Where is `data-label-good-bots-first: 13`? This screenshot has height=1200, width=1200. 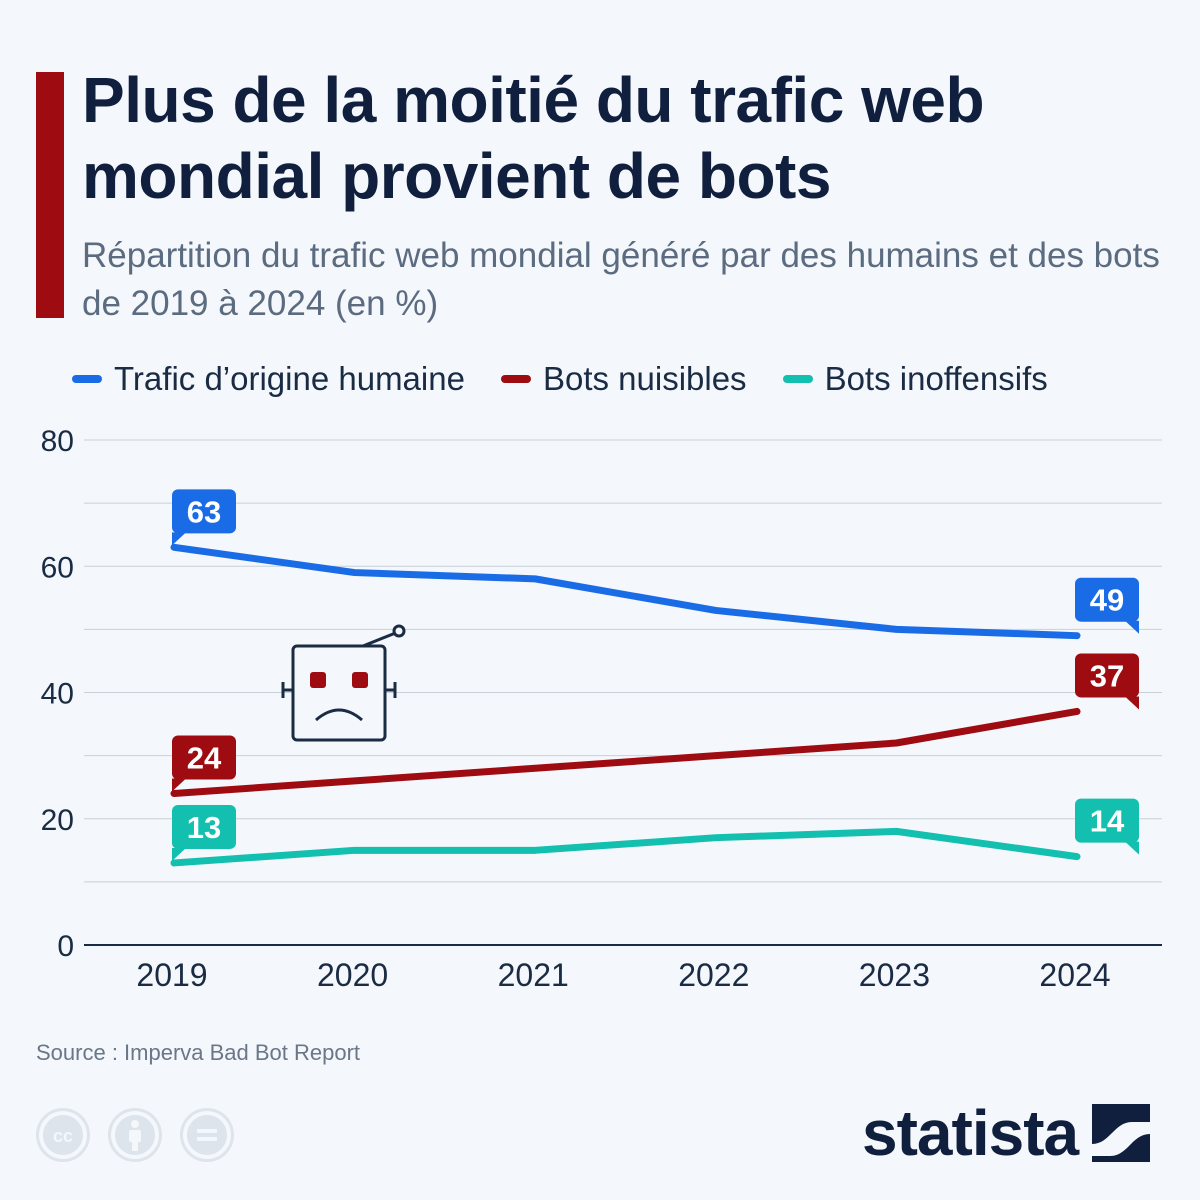 data-label-good-bots-first: 13 is located at coordinates (204, 832).